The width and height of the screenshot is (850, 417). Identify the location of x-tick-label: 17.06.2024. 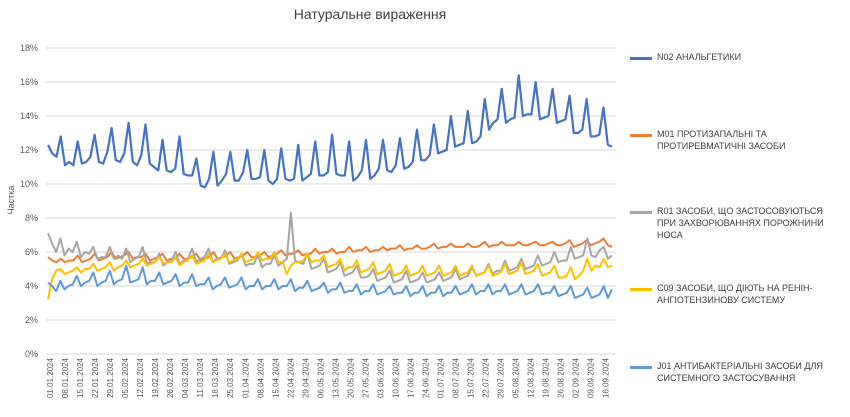
(410, 377).